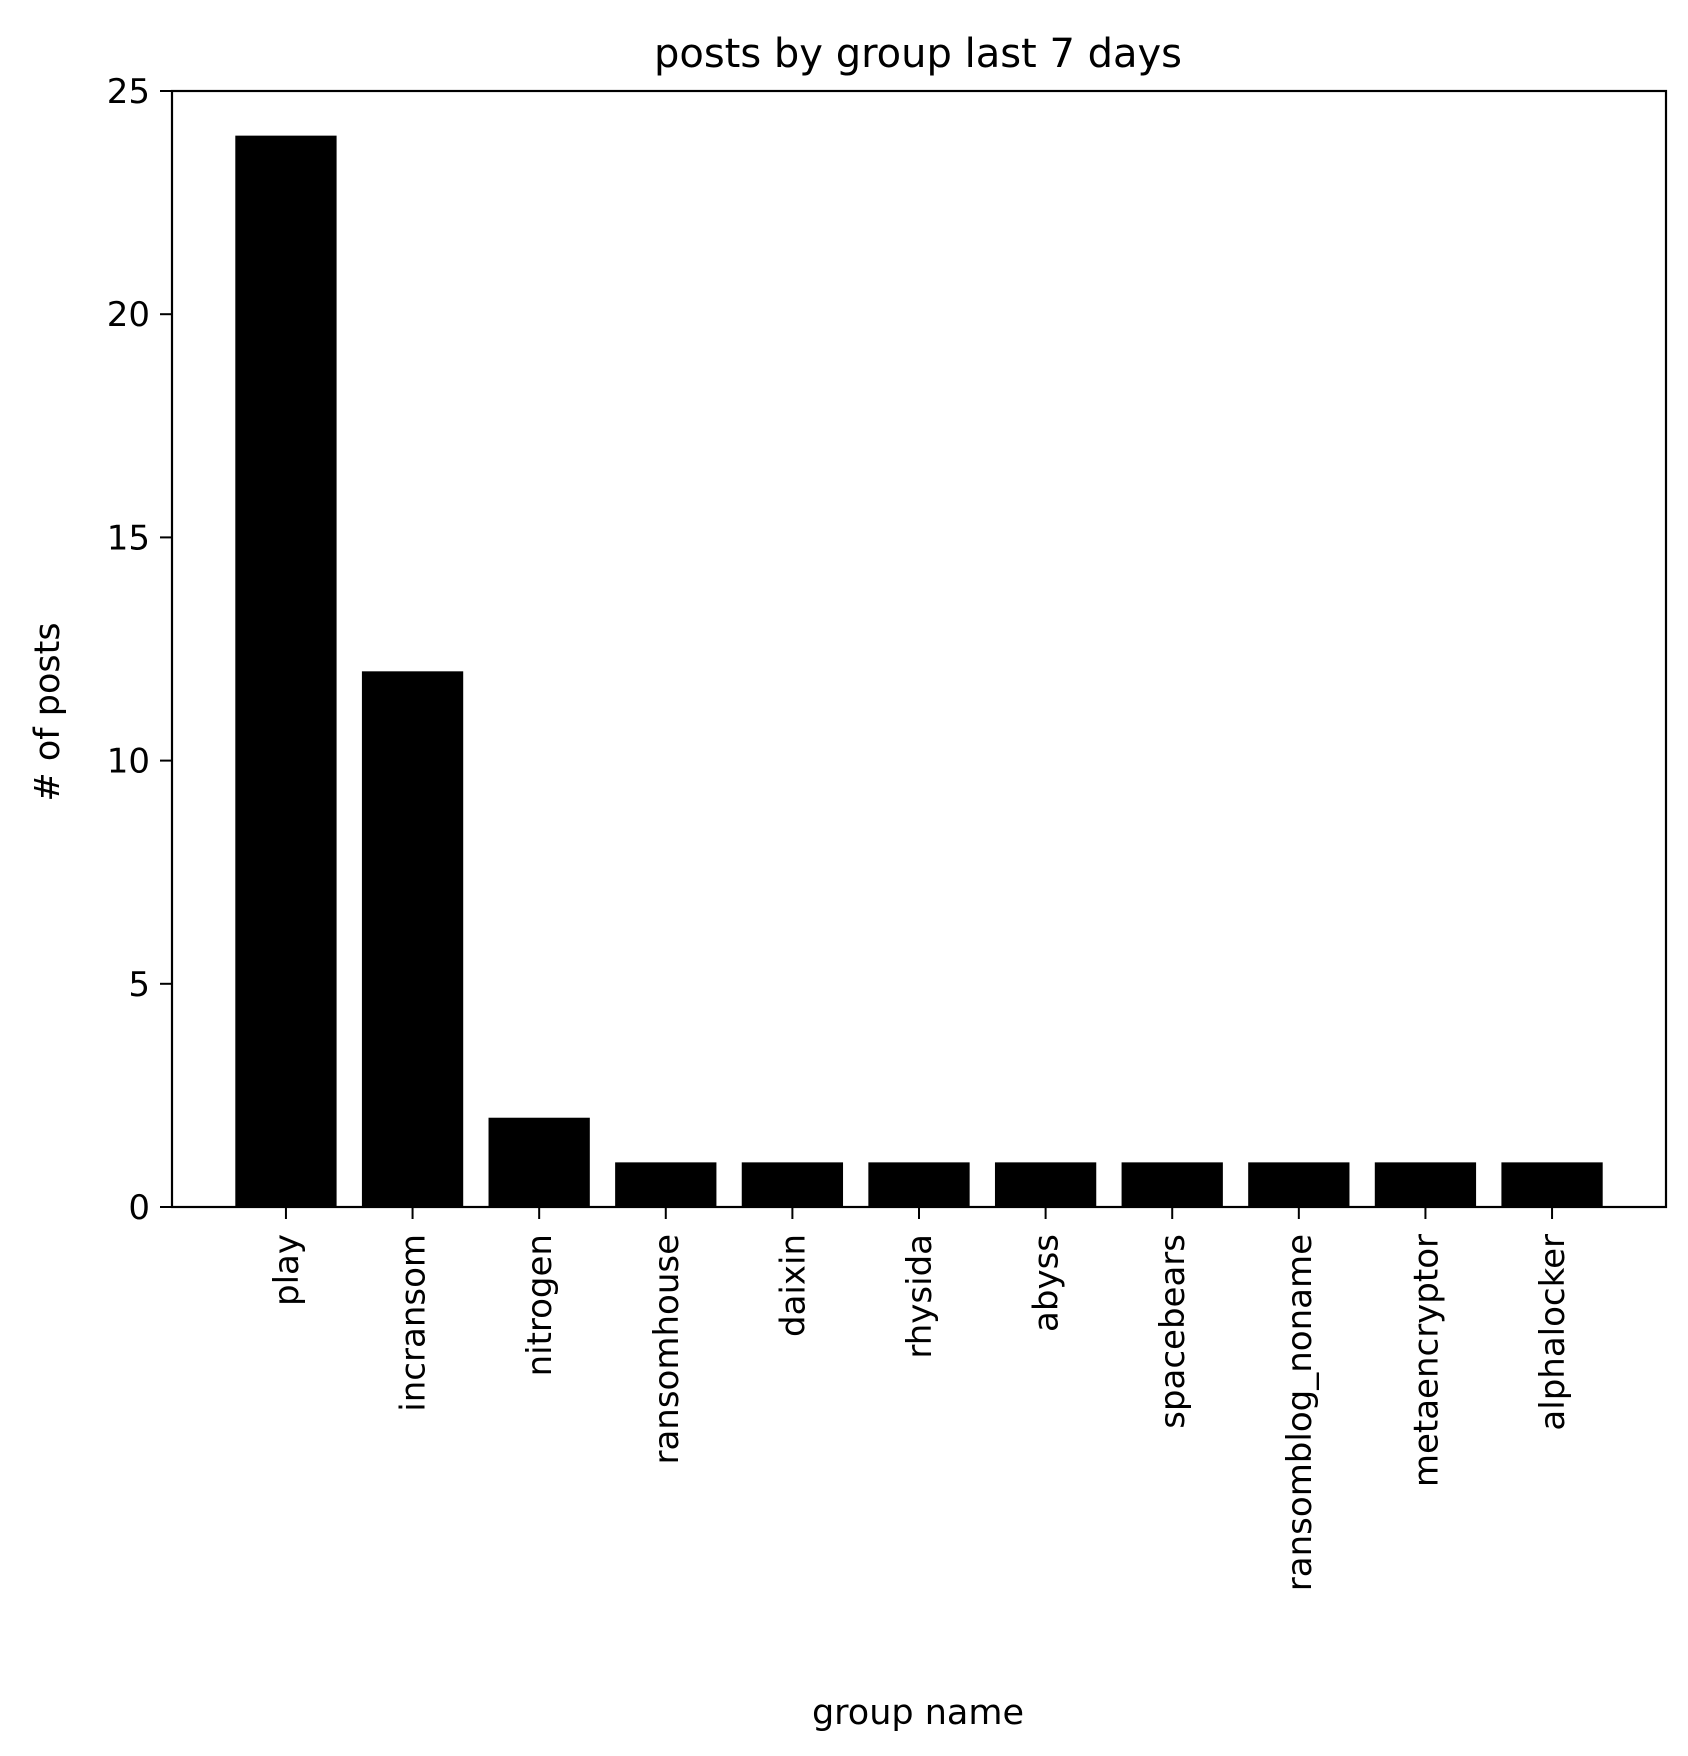 This screenshot has width=1688, height=1756. What do you see at coordinates (128, 538) in the screenshot?
I see `y-tick-label: 15` at bounding box center [128, 538].